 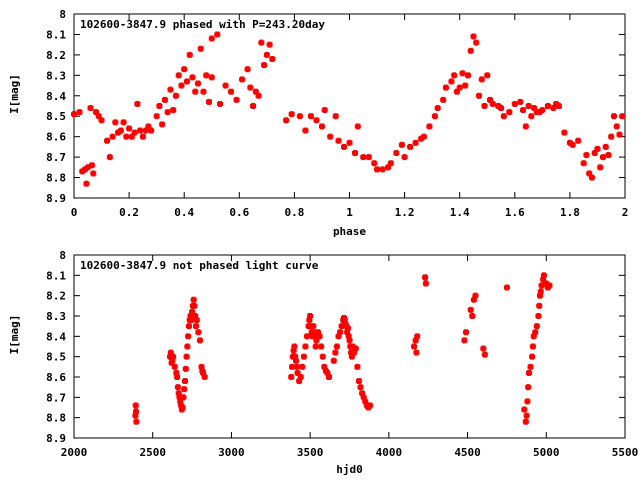 What do you see at coordinates (56, 377) in the screenshot?
I see `y-tick-label: 8.6` at bounding box center [56, 377].